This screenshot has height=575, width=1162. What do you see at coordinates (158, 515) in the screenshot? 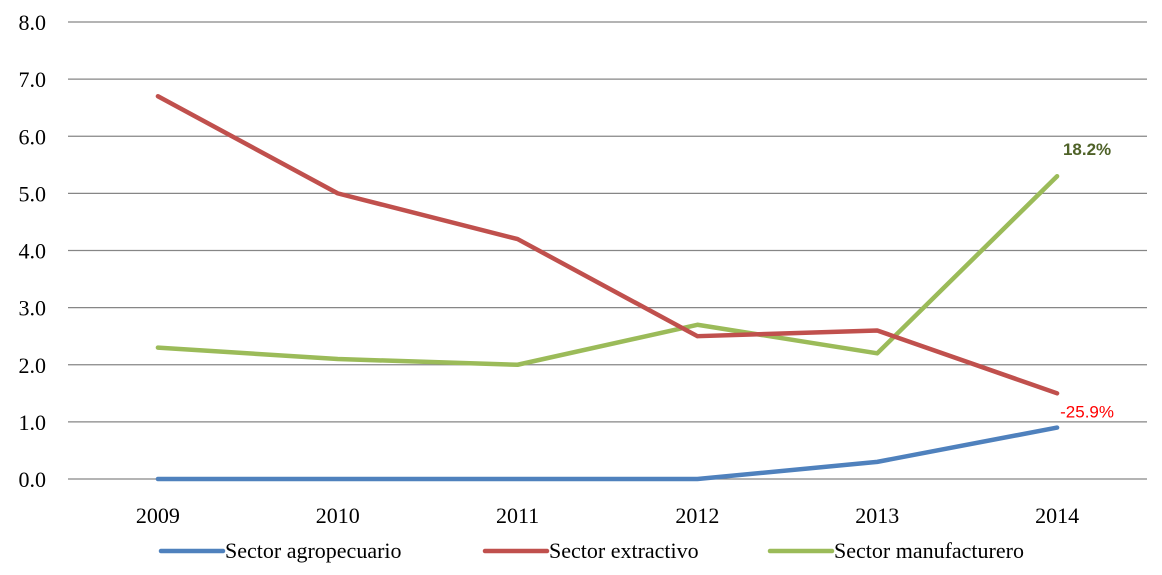
I see `x-tick-label: 2009` at bounding box center [158, 515].